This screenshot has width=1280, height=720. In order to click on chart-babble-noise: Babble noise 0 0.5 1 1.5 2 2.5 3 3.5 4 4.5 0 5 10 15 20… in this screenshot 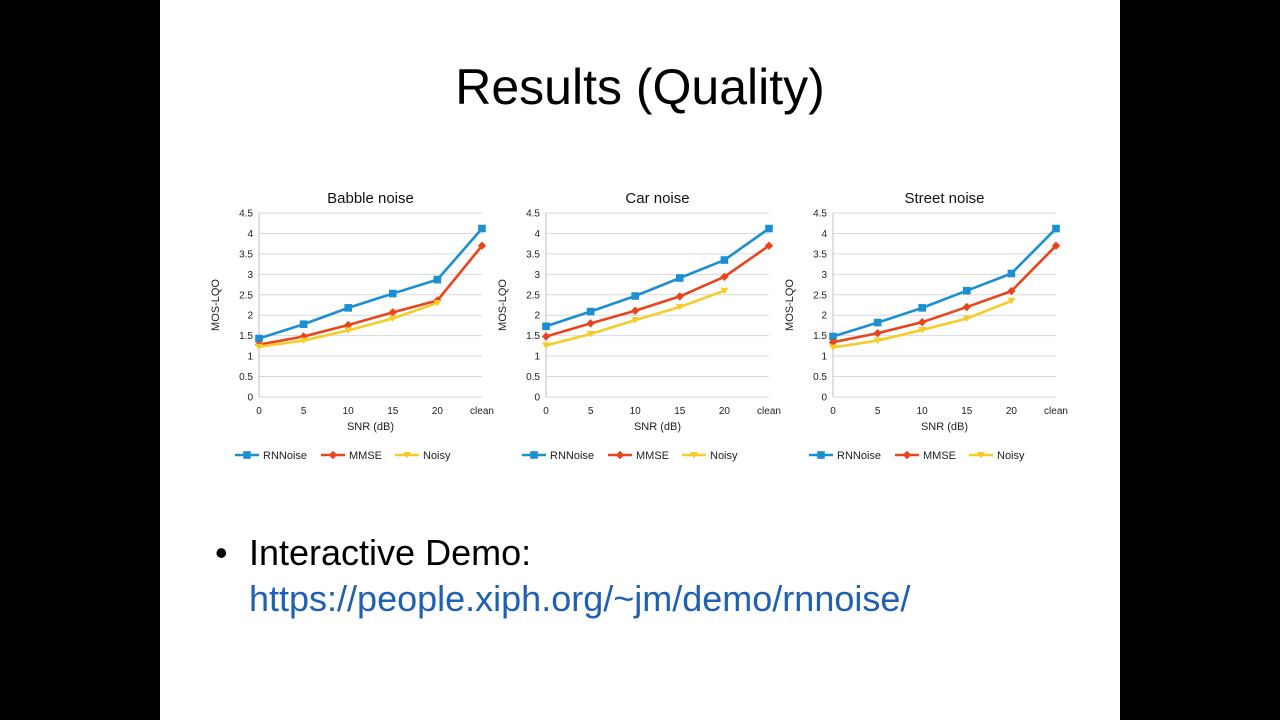, I will do `click(352, 326)`.